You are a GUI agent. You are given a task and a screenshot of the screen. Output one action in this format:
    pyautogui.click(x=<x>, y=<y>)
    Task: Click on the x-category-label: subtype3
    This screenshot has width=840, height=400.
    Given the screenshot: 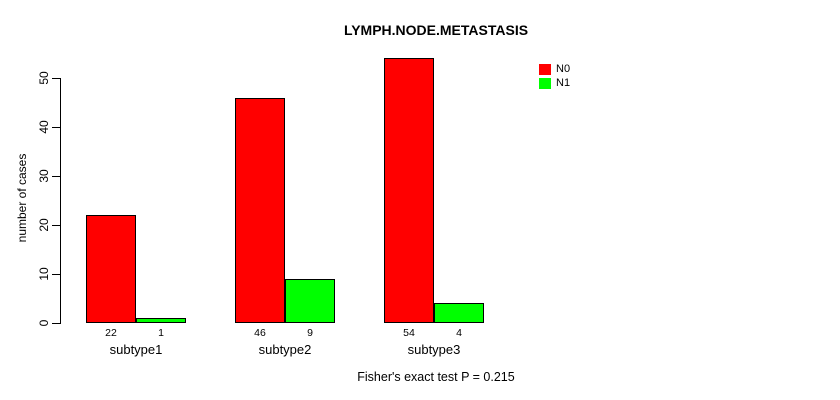 What is the action you would take?
    pyautogui.click(x=434, y=349)
    